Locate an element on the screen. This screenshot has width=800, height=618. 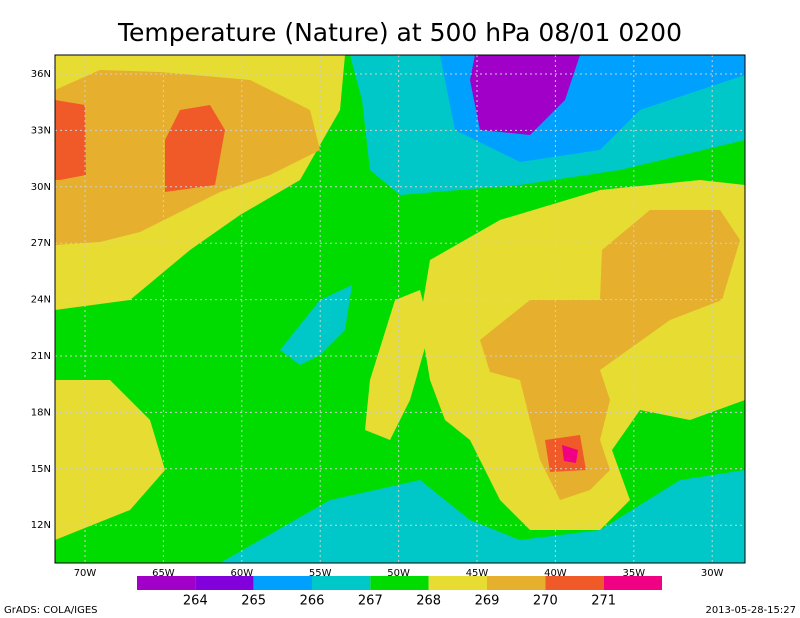
footer-left: GrADS: COLA/IGES is located at coordinates (51, 610).